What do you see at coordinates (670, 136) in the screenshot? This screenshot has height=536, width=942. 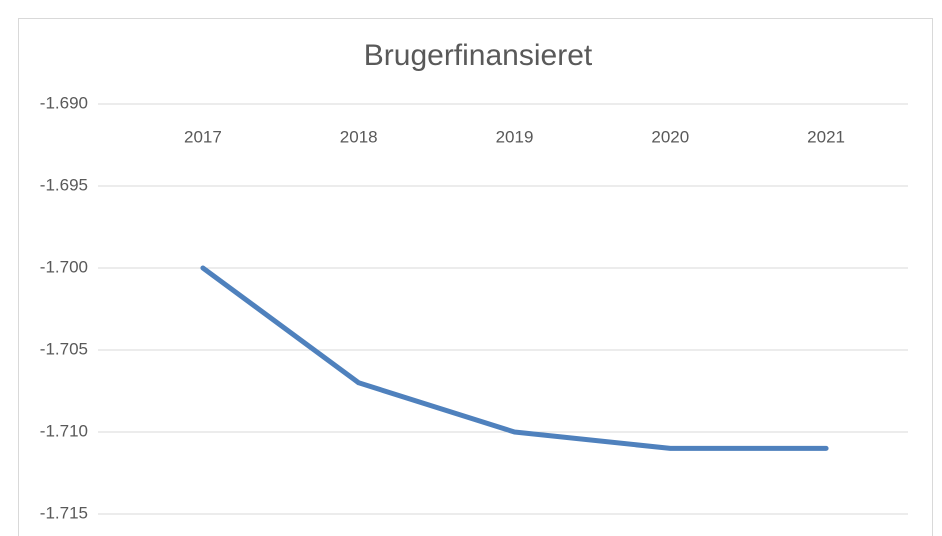 I see `x-tick-label: 2020` at bounding box center [670, 136].